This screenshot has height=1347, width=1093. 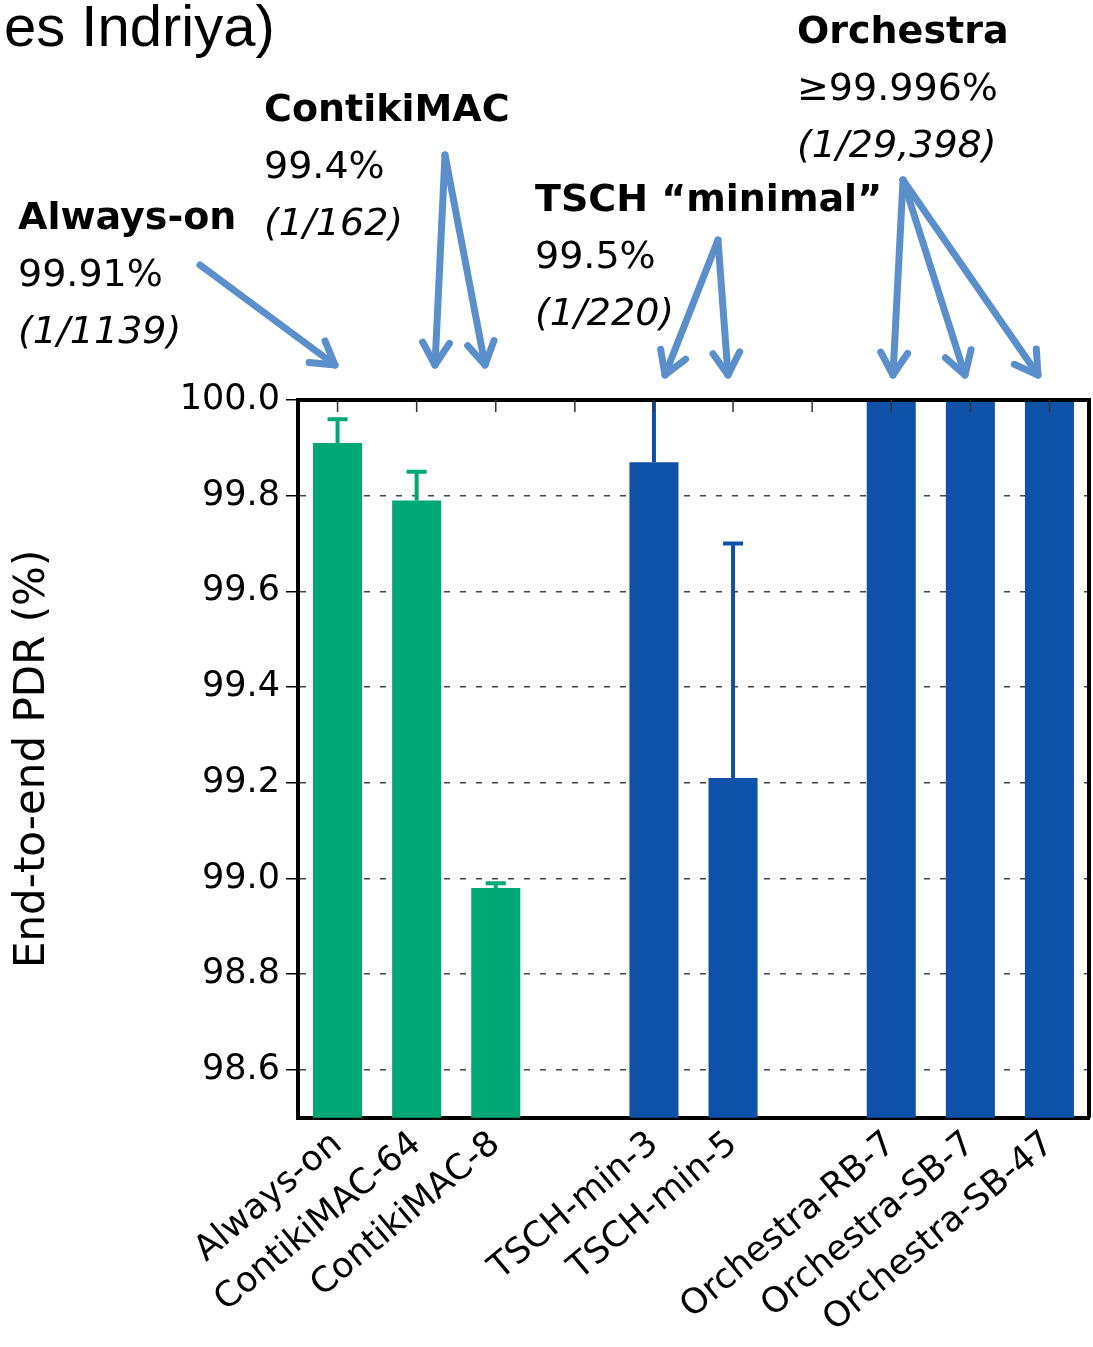 I want to click on text: Orchestra ≥99.996% (1/29,398), so click(x=903, y=87).